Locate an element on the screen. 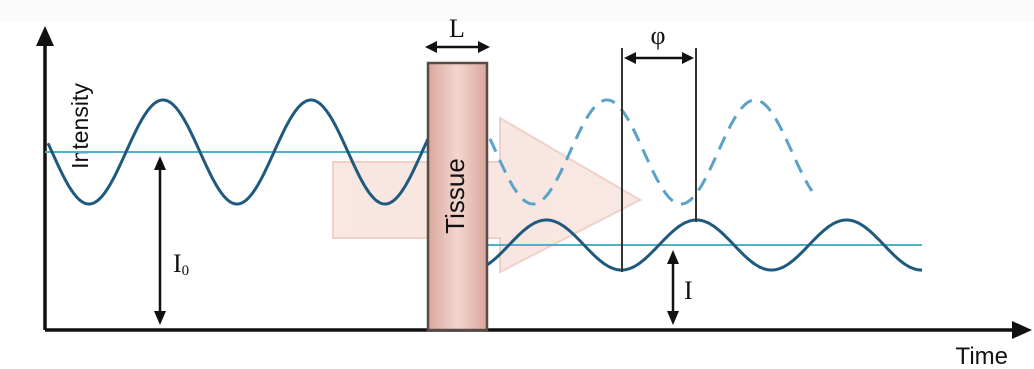  phase-shift-marker is located at coordinates (659, 58).